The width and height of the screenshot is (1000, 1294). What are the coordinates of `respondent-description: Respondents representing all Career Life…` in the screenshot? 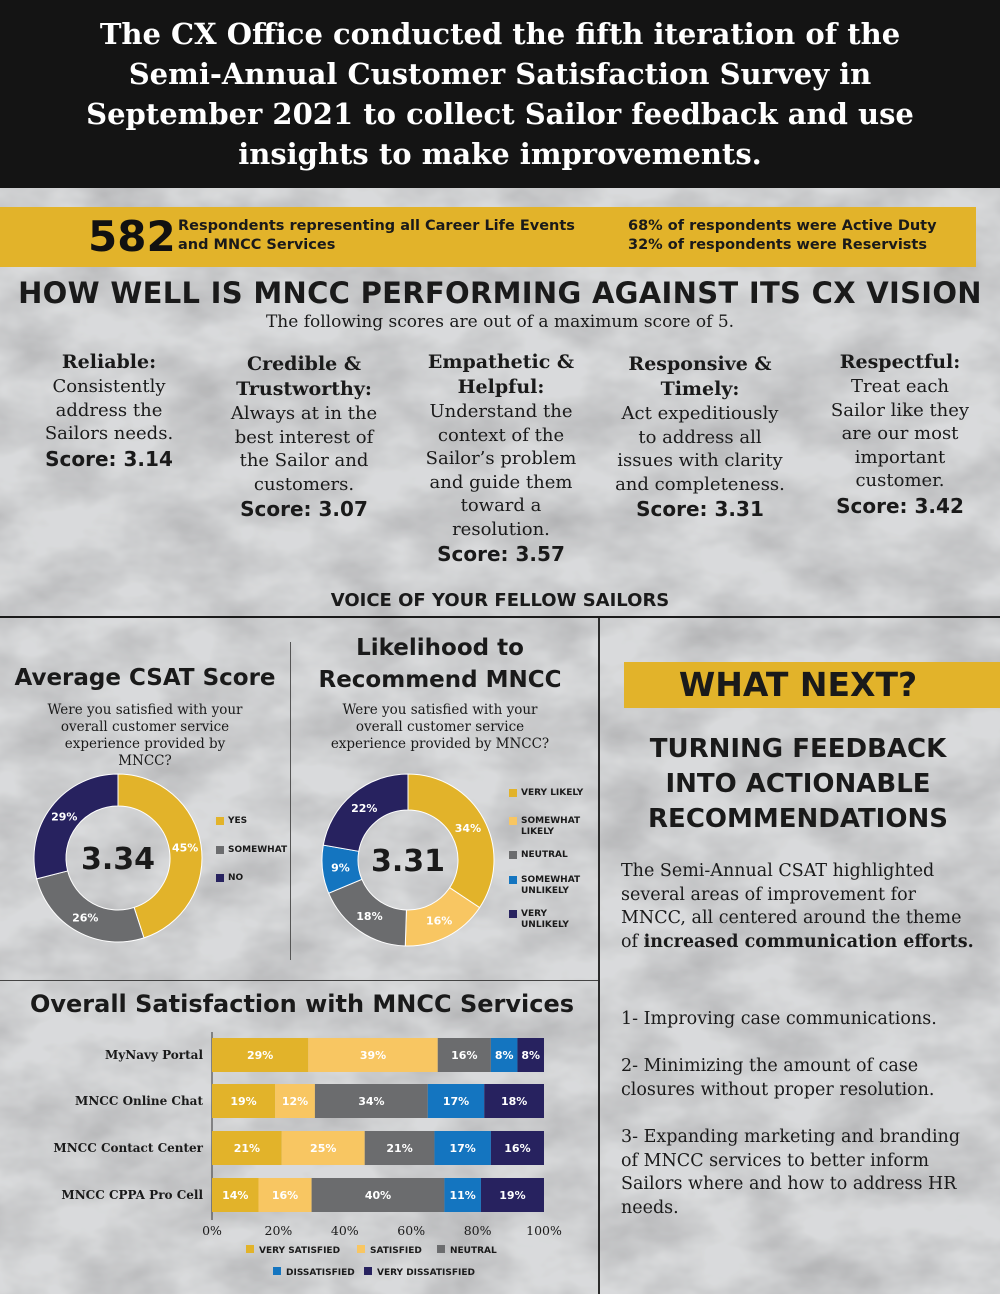 It's located at (376, 235).